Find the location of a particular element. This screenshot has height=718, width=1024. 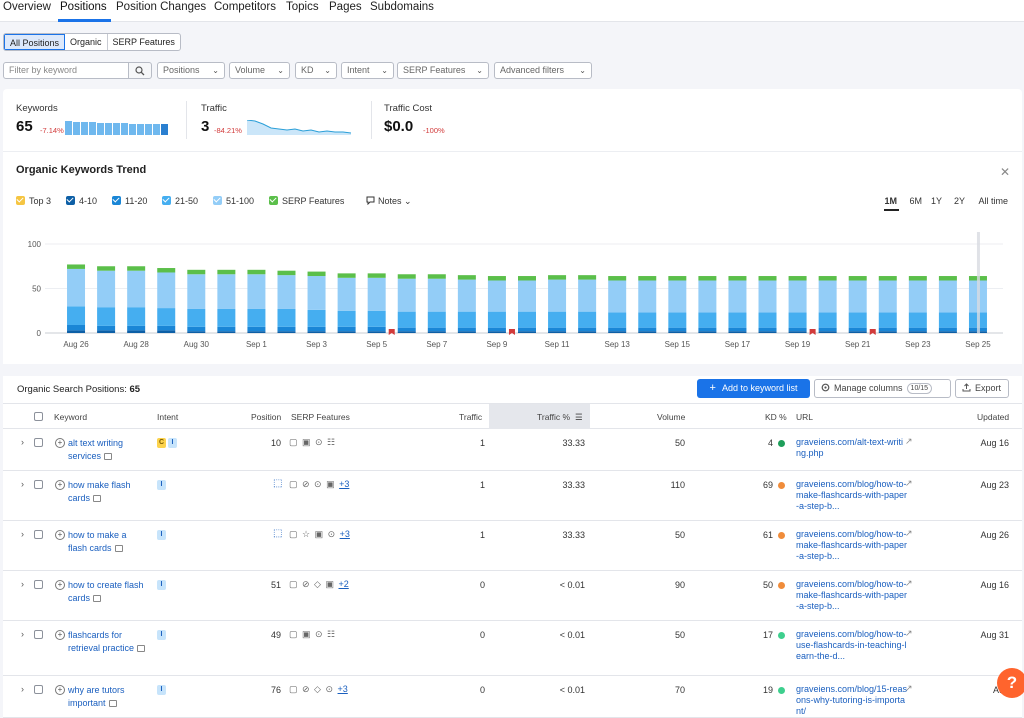

header-traffic: Traffic is located at coordinates (471, 417).